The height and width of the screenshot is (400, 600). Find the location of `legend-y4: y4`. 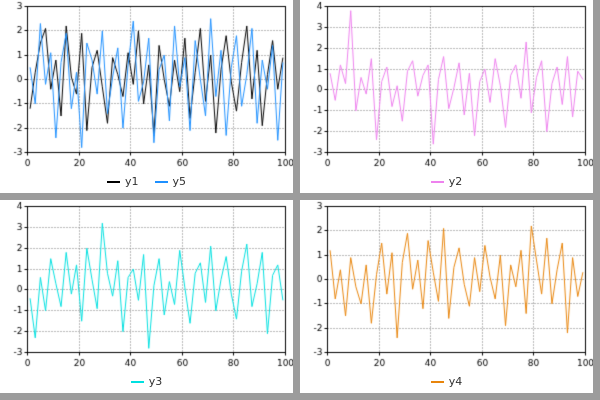

legend-y4: y4 is located at coordinates (446, 381).